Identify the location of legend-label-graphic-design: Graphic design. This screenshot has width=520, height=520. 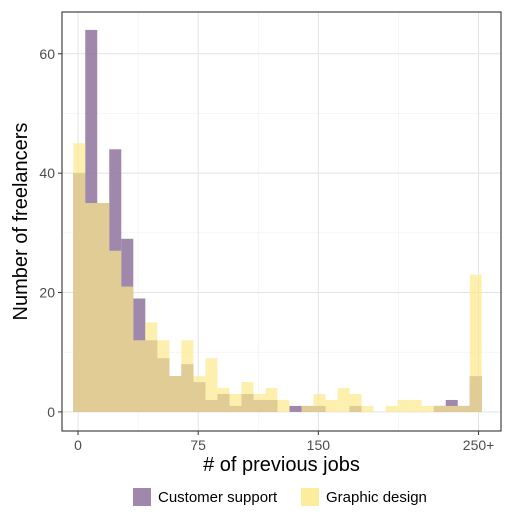
(376, 497).